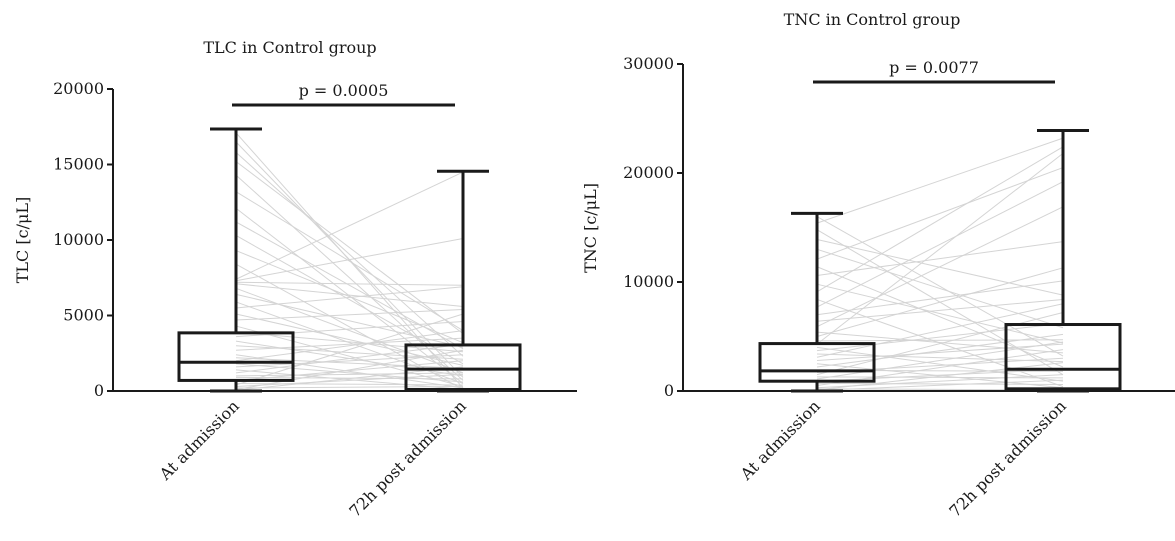 The height and width of the screenshot is (541, 1175). Describe the element at coordinates (669, 390) in the screenshot. I see `tnc-y-tick-label: 0` at that location.